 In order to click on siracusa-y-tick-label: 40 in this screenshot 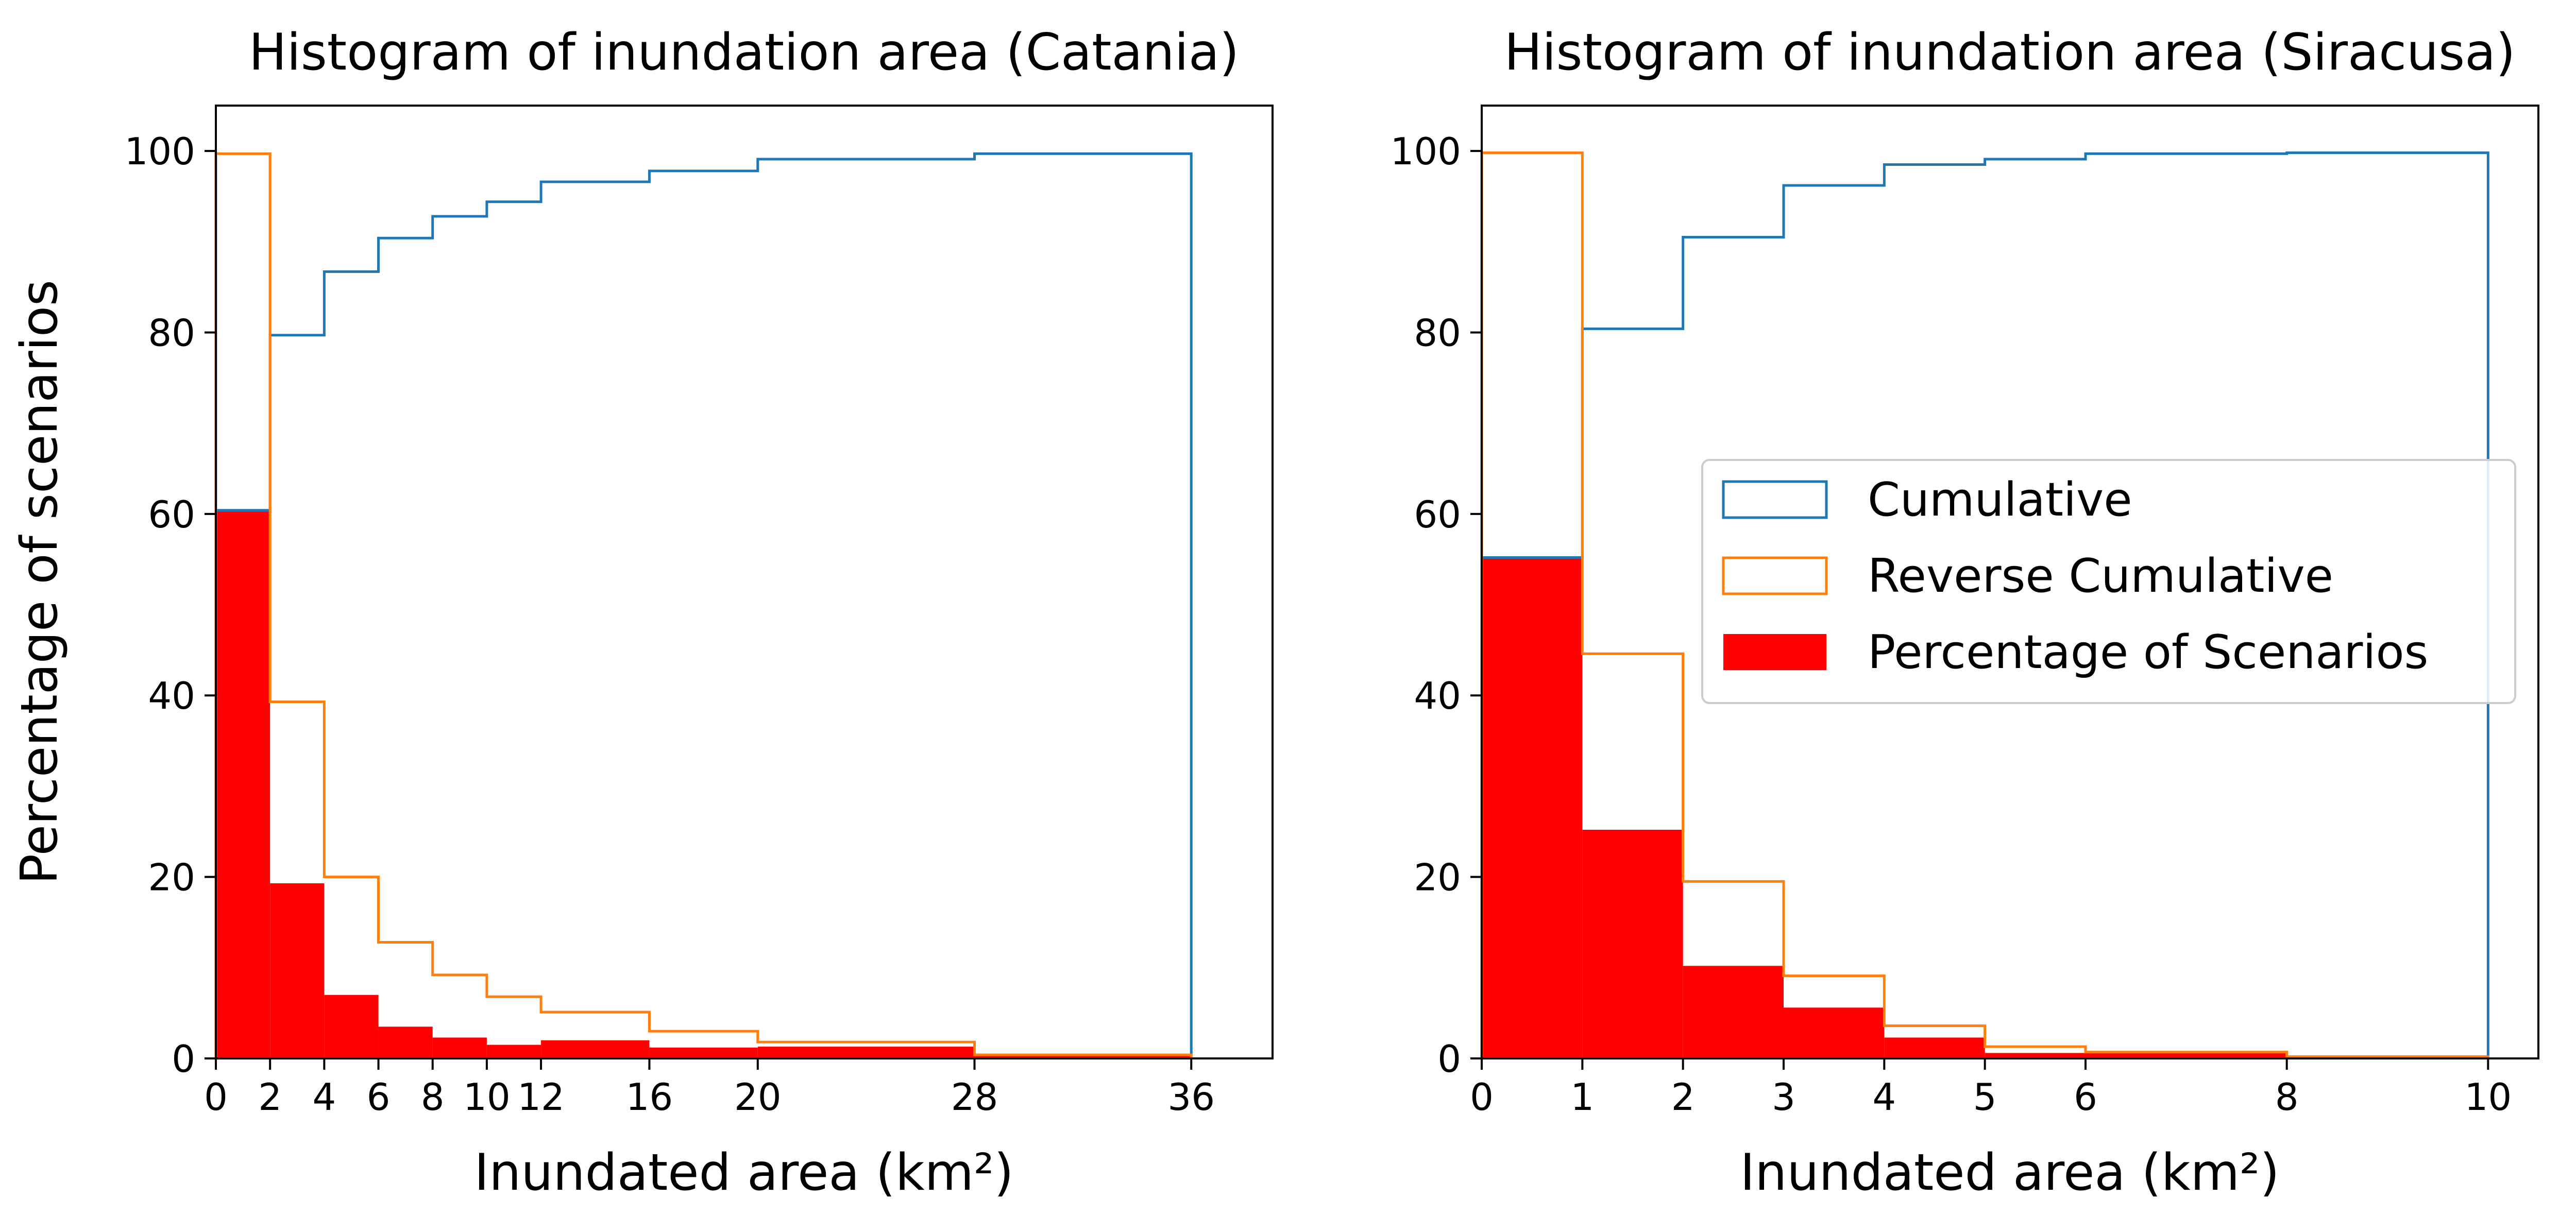, I will do `click(1437, 695)`.